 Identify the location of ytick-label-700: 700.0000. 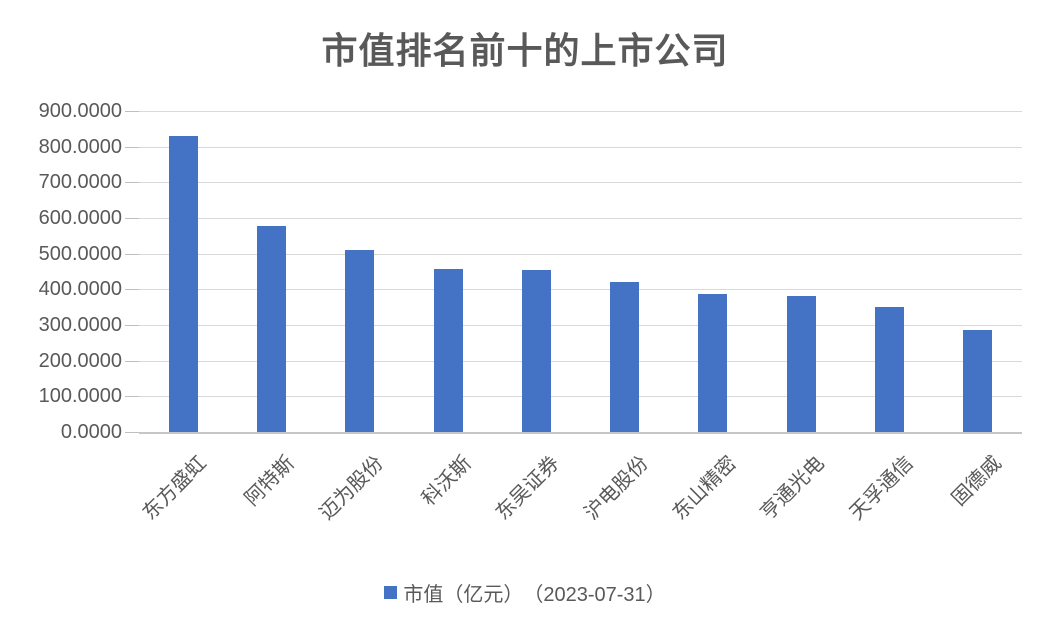
(80, 182).